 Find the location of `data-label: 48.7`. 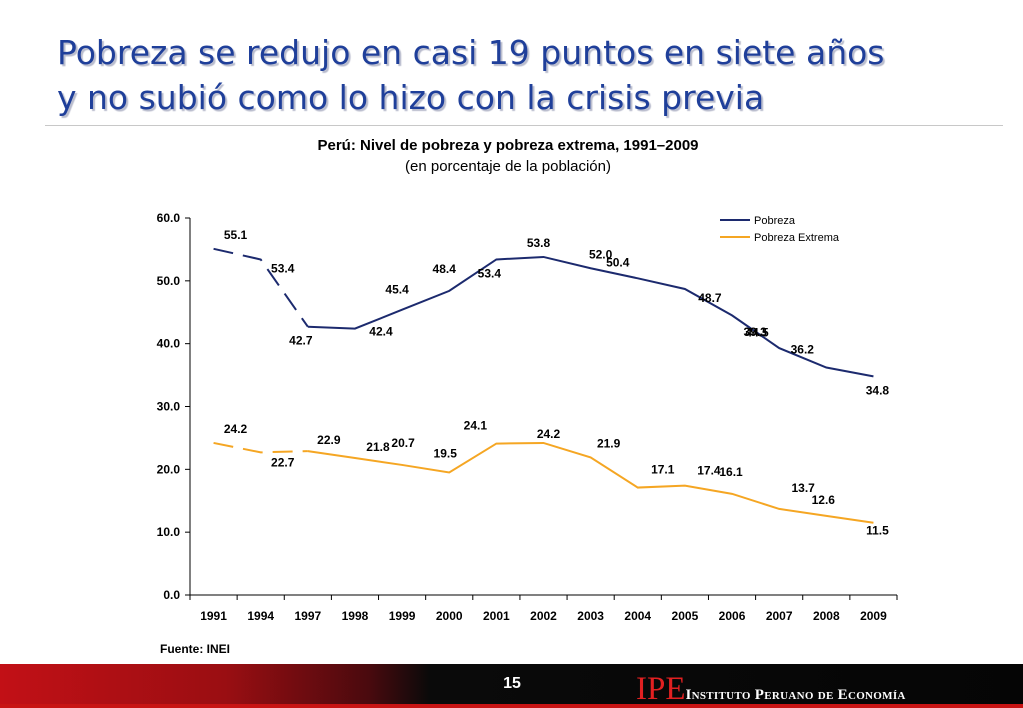

data-label: 48.7 is located at coordinates (710, 298).